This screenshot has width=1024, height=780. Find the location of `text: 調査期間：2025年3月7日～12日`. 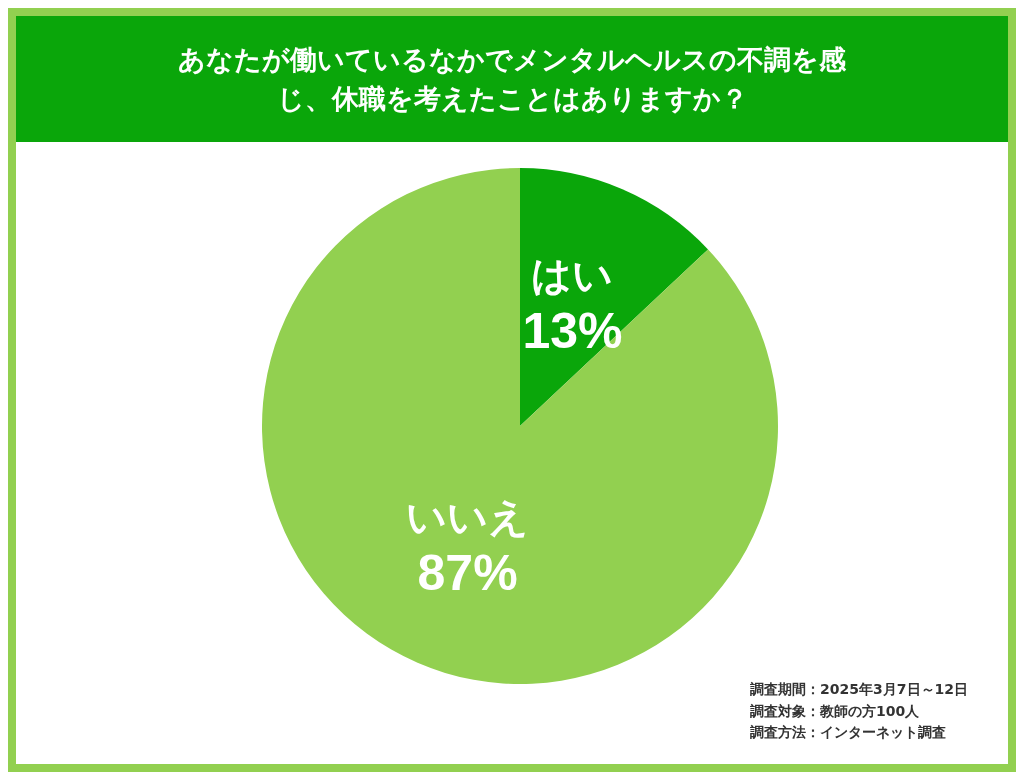

text: 調査期間：2025年3月7日～12日 is located at coordinates (859, 689).